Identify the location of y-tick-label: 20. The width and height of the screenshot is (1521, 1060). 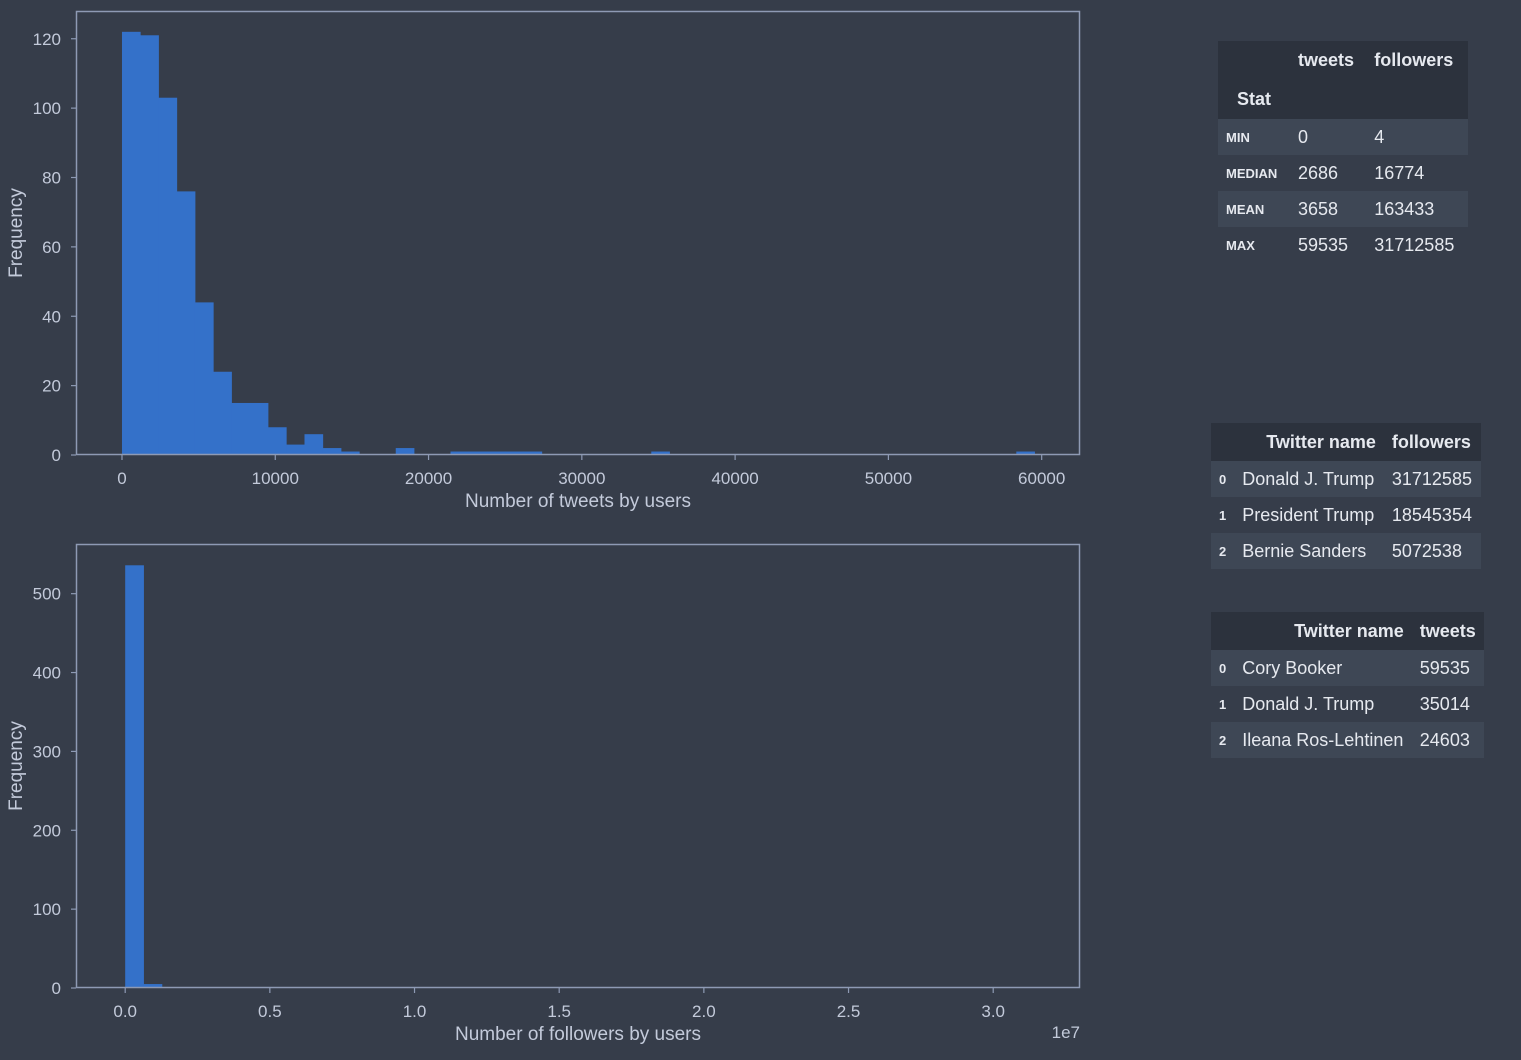
(51, 386).